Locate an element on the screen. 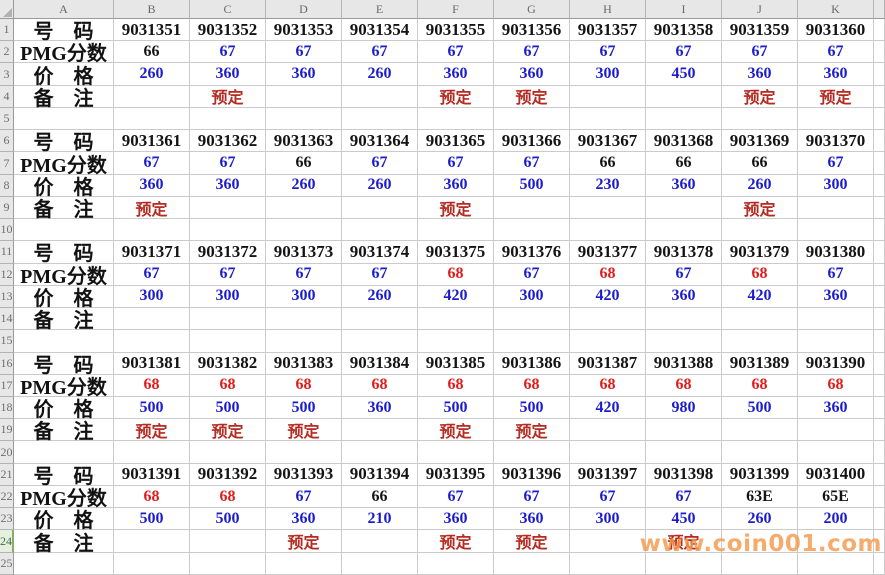 The height and width of the screenshot is (575, 885). cell-K6: 9031370 is located at coordinates (836, 141).